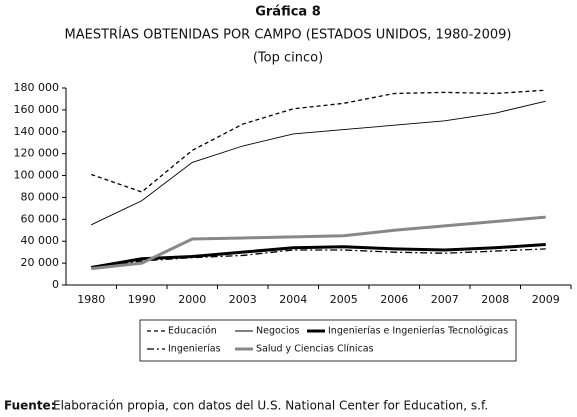 The image size is (577, 417). Describe the element at coordinates (546, 299) in the screenshot. I see `x-tick-label: 2009` at that location.